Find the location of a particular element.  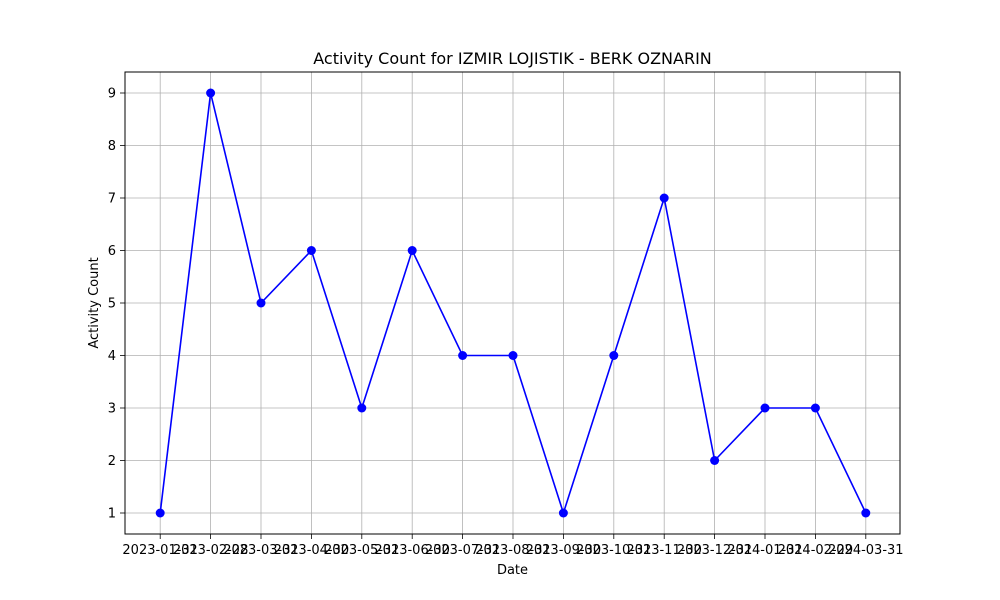

x-tick-label: 2023-12-31 is located at coordinates (715, 550).